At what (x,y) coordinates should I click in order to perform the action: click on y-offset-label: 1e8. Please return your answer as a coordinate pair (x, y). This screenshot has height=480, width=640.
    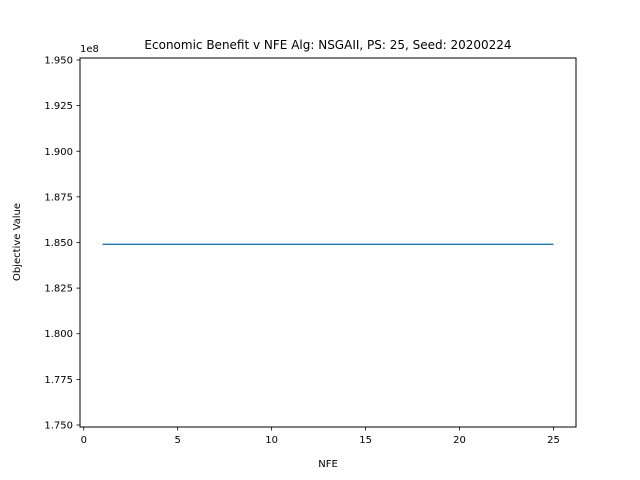
    Looking at the image, I should click on (89, 49).